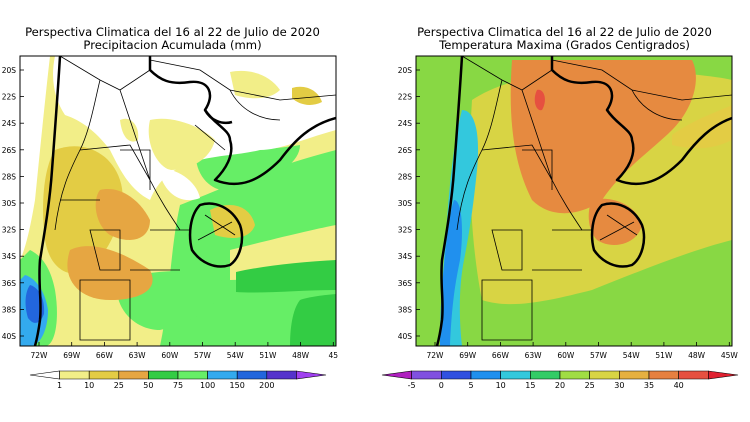 Image resolution: width=750 pixels, height=422 pixels. What do you see at coordinates (441, 385) in the screenshot?
I see `colorbar-label: 0` at bounding box center [441, 385].